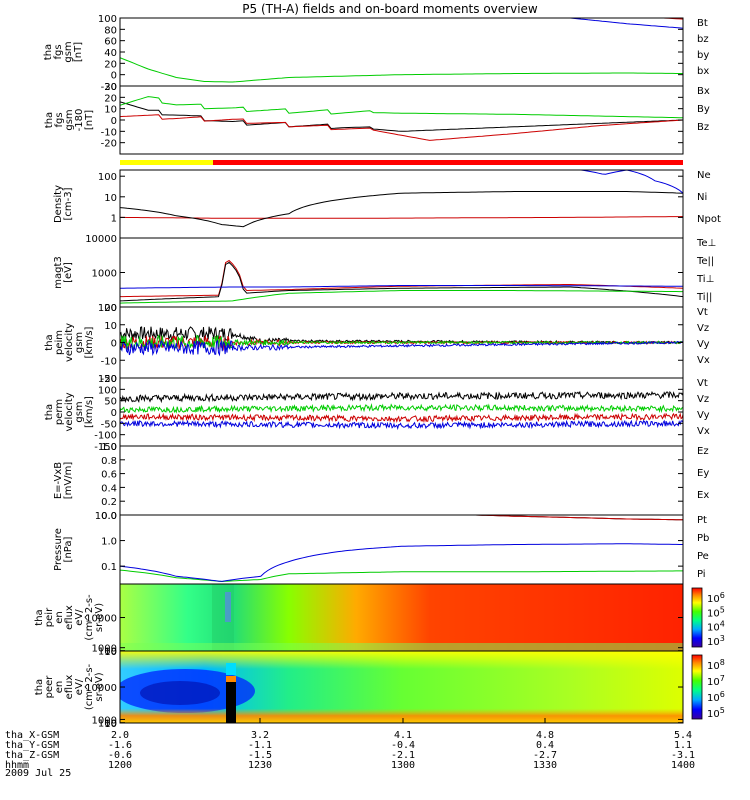 The image size is (750, 800). Describe the element at coordinates (401, 687) in the screenshot. I see `spectrogram-peer` at that location.